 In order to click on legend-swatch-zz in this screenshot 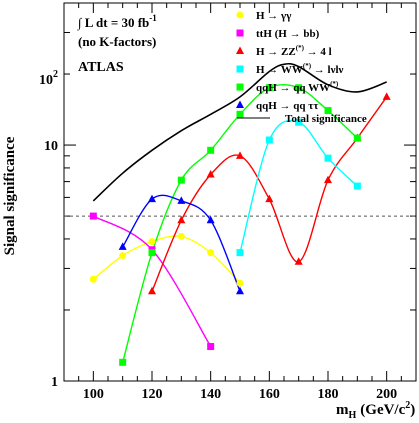, I will do `click(240, 50)`.